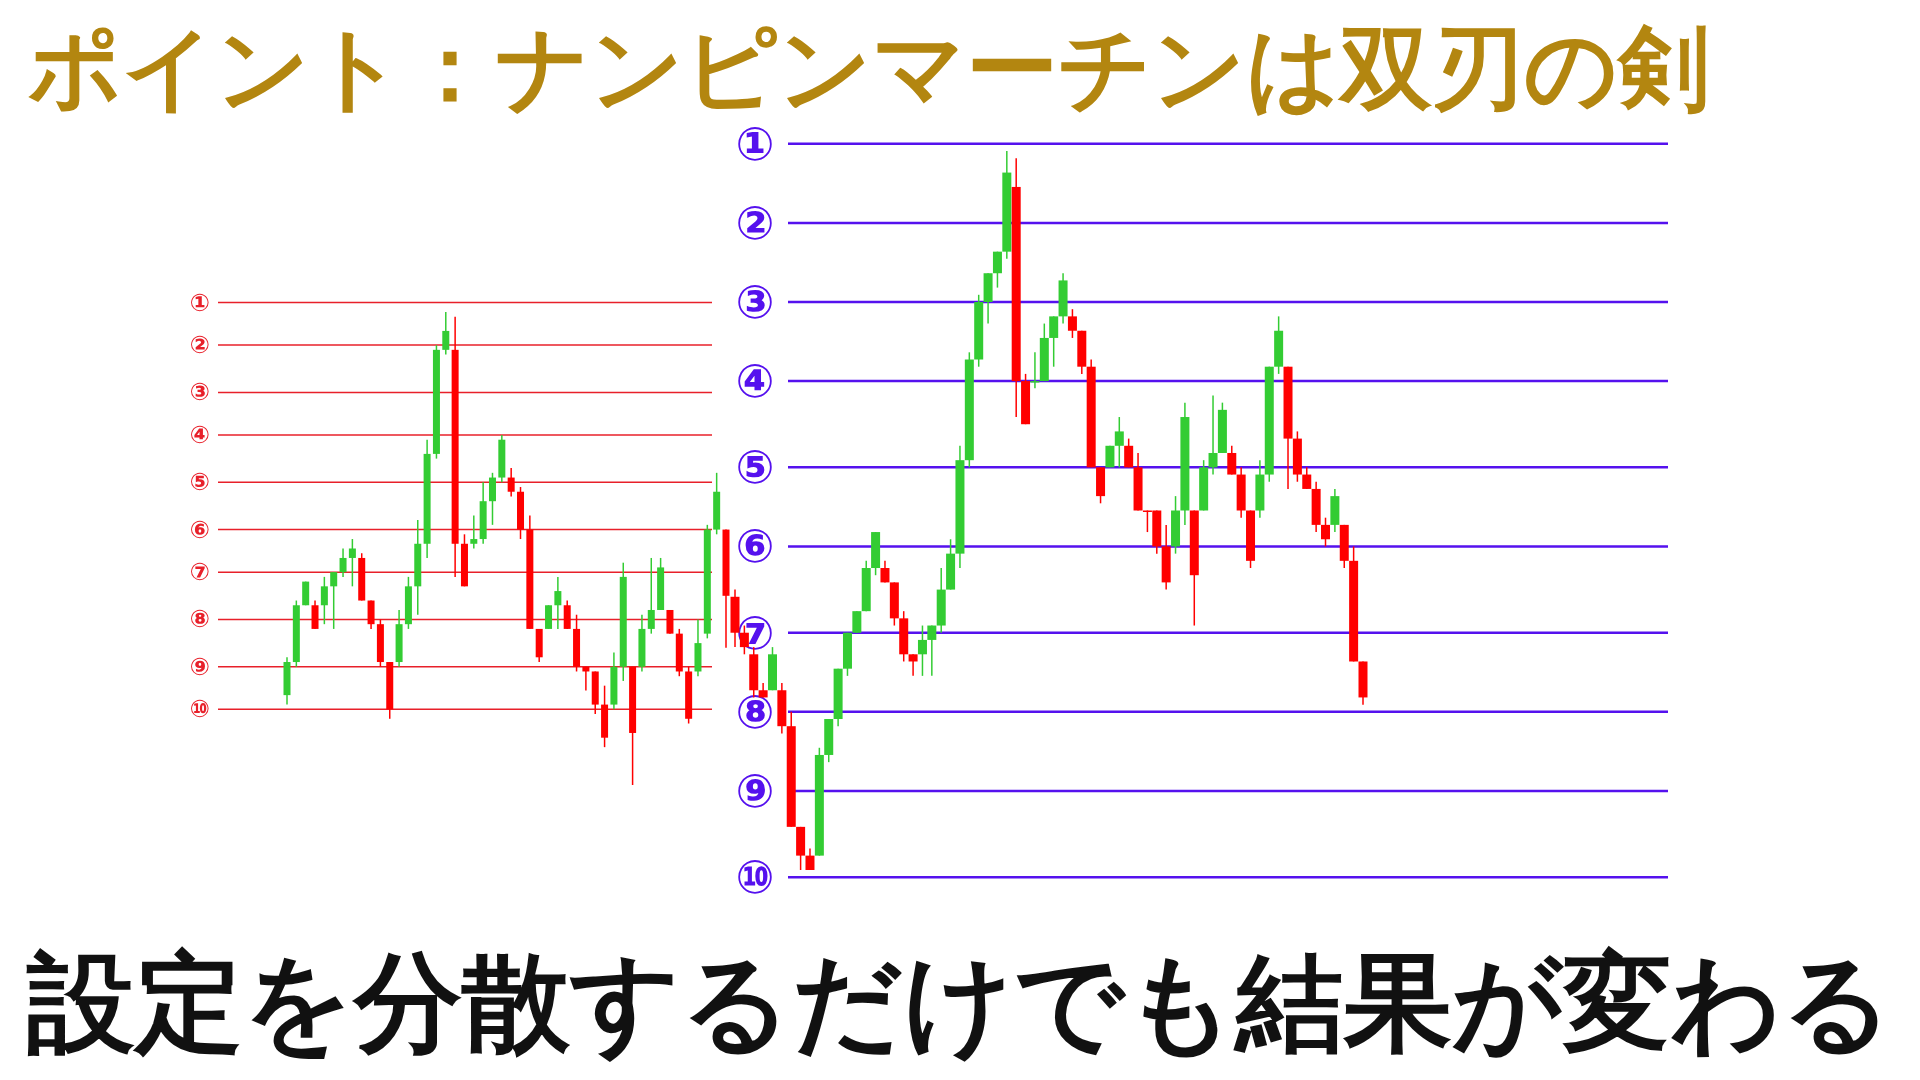 The image size is (1920, 1080). What do you see at coordinates (959, 1002) in the screenshot?
I see `text: 設定を分散するだけでも結果が変わる` at bounding box center [959, 1002].